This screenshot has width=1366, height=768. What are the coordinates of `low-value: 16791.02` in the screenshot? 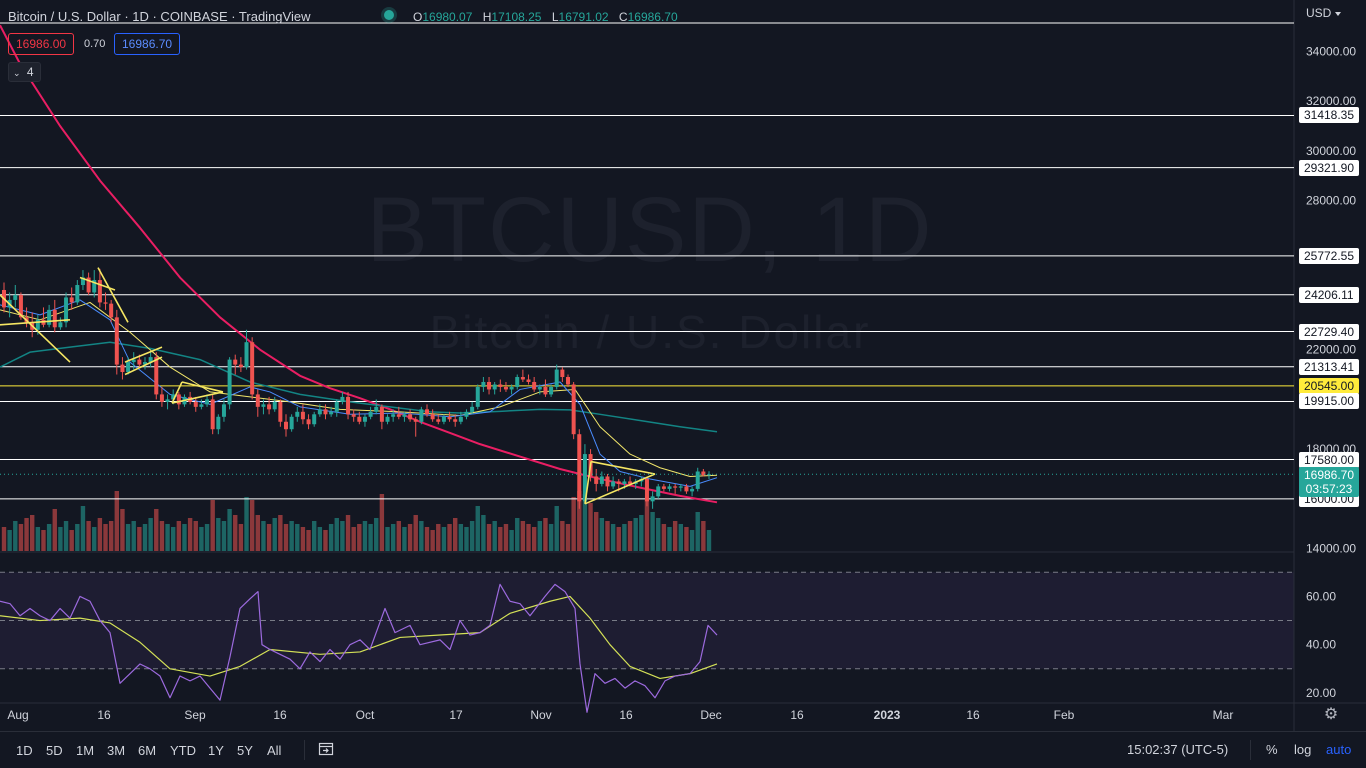 It's located at (583, 17).